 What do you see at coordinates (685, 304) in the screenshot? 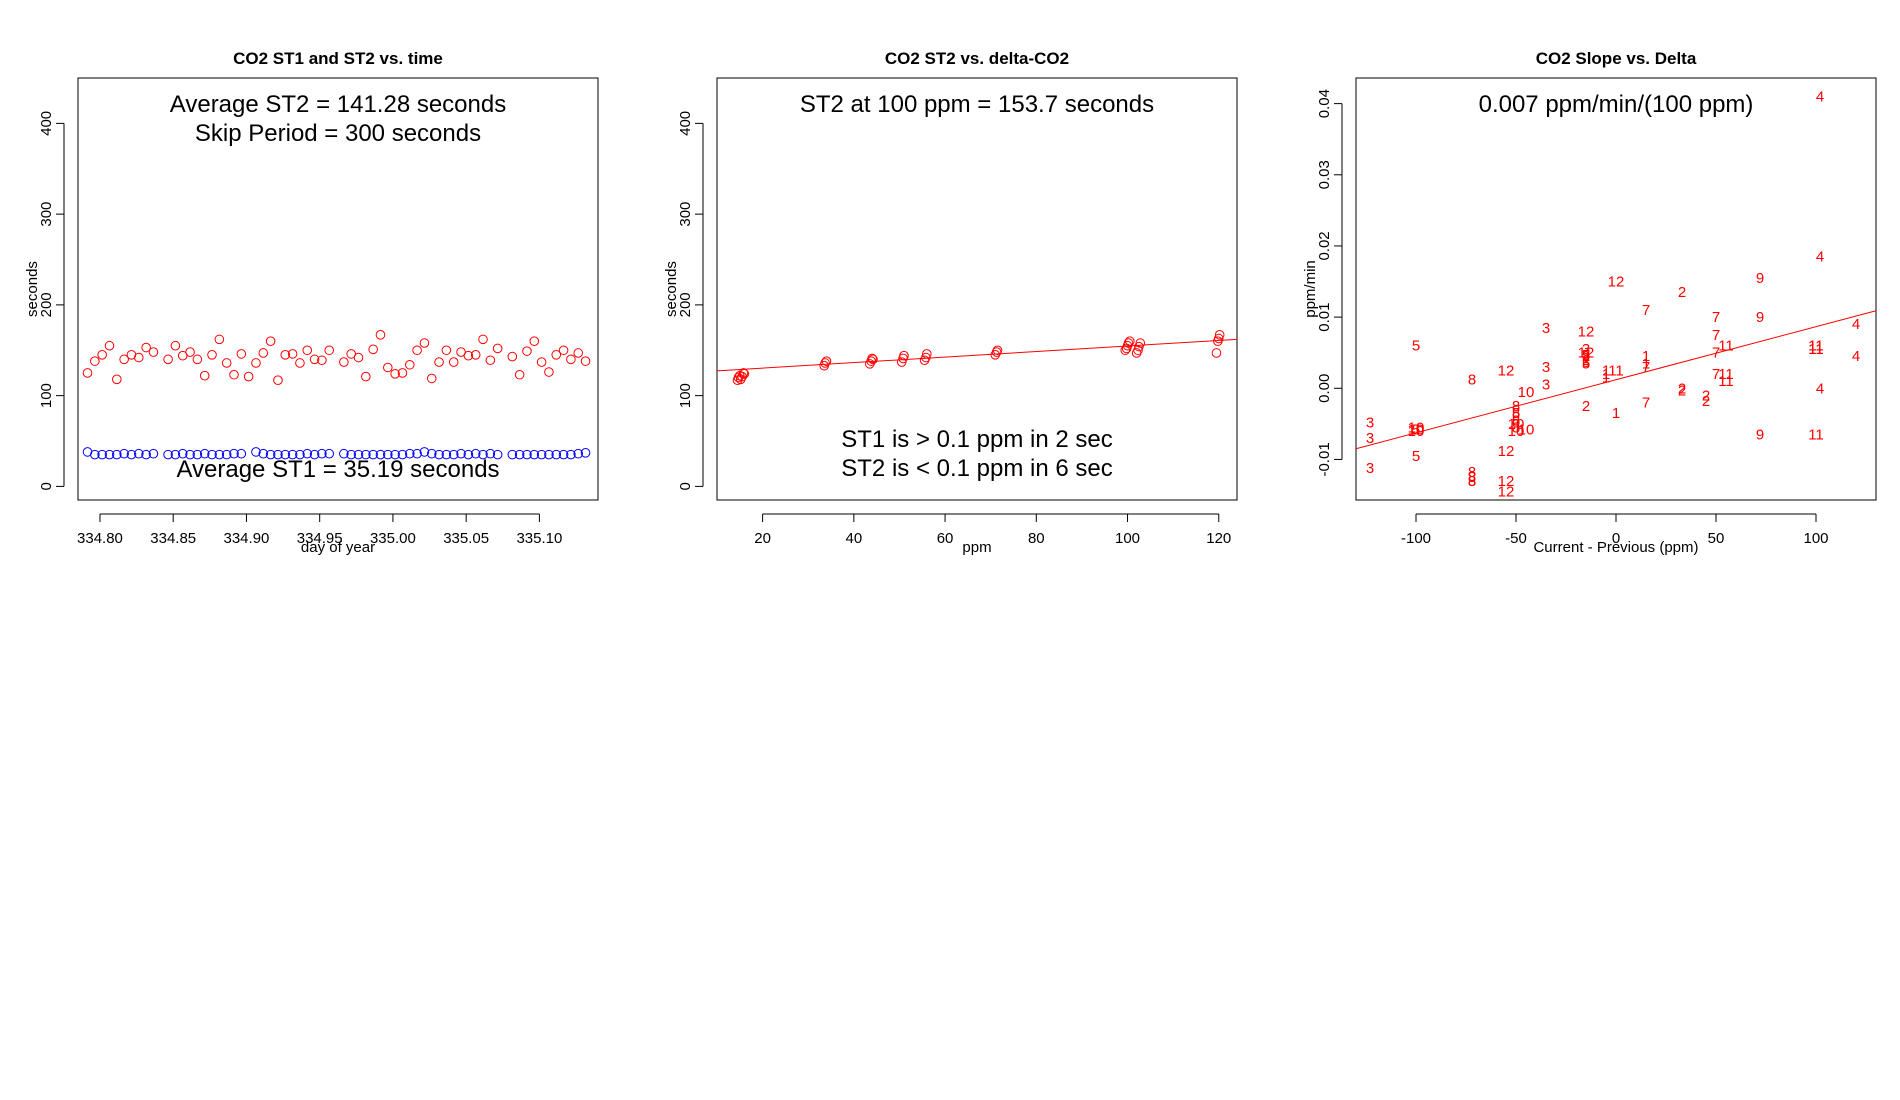
I see `y-tick-label: 200` at bounding box center [685, 304].